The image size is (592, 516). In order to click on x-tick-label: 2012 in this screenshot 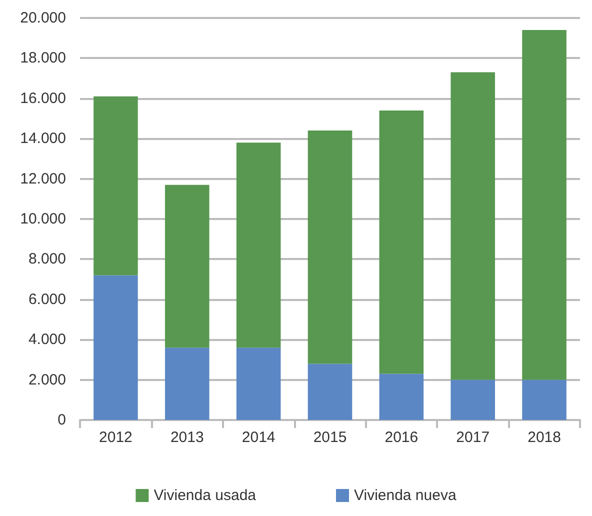, I will do `click(115, 437)`.